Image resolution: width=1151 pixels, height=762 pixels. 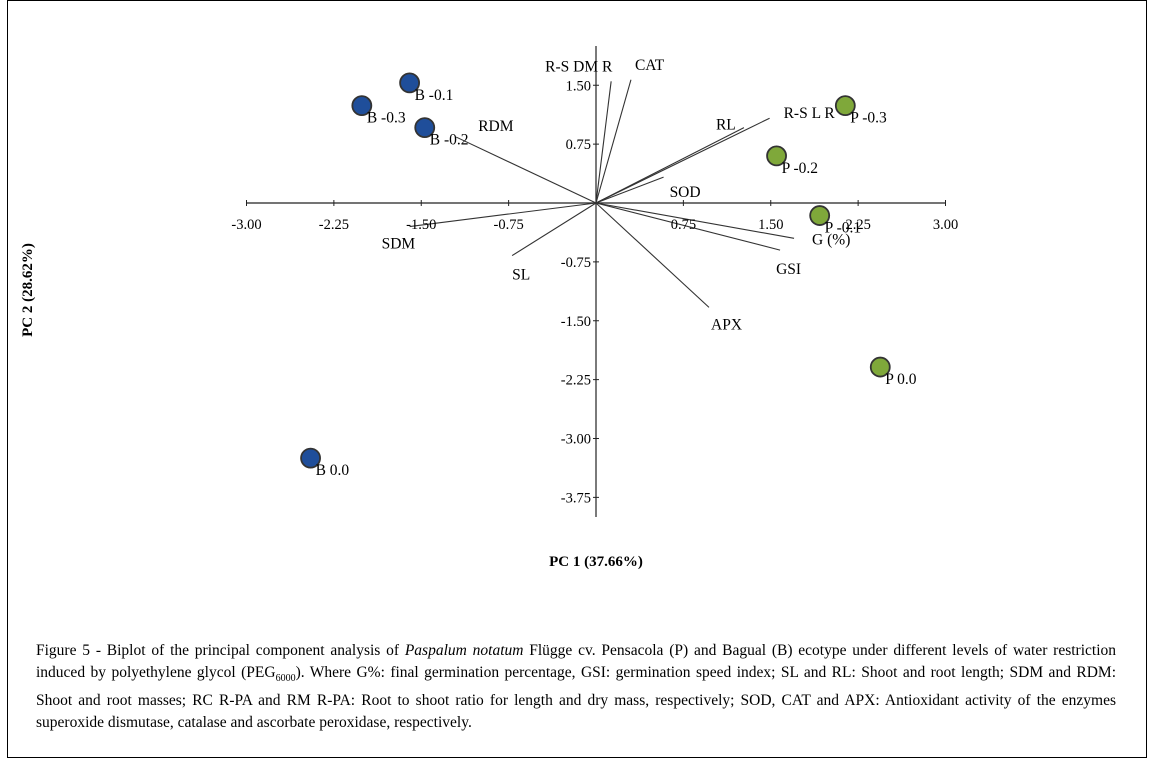 What do you see at coordinates (788, 269) in the screenshot?
I see `loading-label: GSI` at bounding box center [788, 269].